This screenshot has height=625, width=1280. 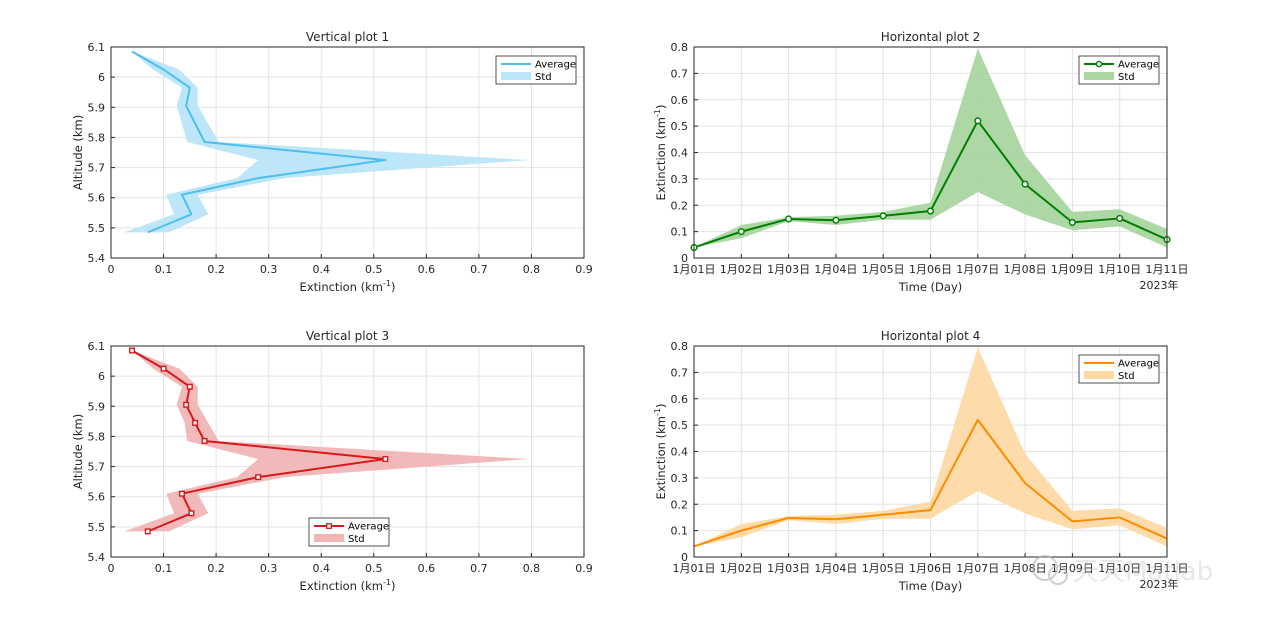 I want to click on x-tick-label: 1月04日, so click(x=835, y=568).